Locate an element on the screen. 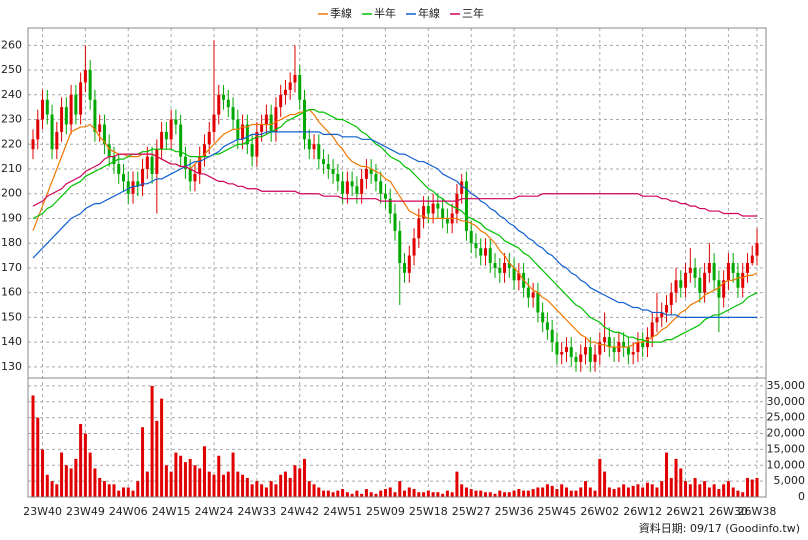 The width and height of the screenshot is (808, 540). y2-tick-label: 35,000 is located at coordinates (786, 385).